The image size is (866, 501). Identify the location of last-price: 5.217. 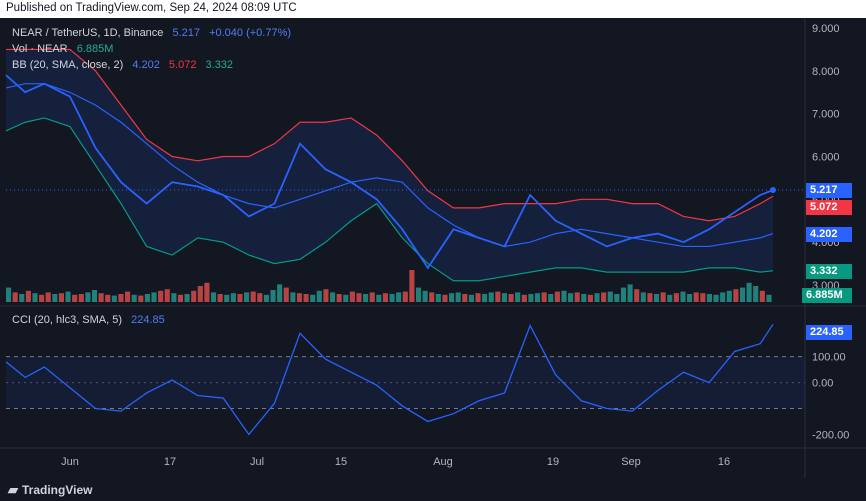
(186, 33).